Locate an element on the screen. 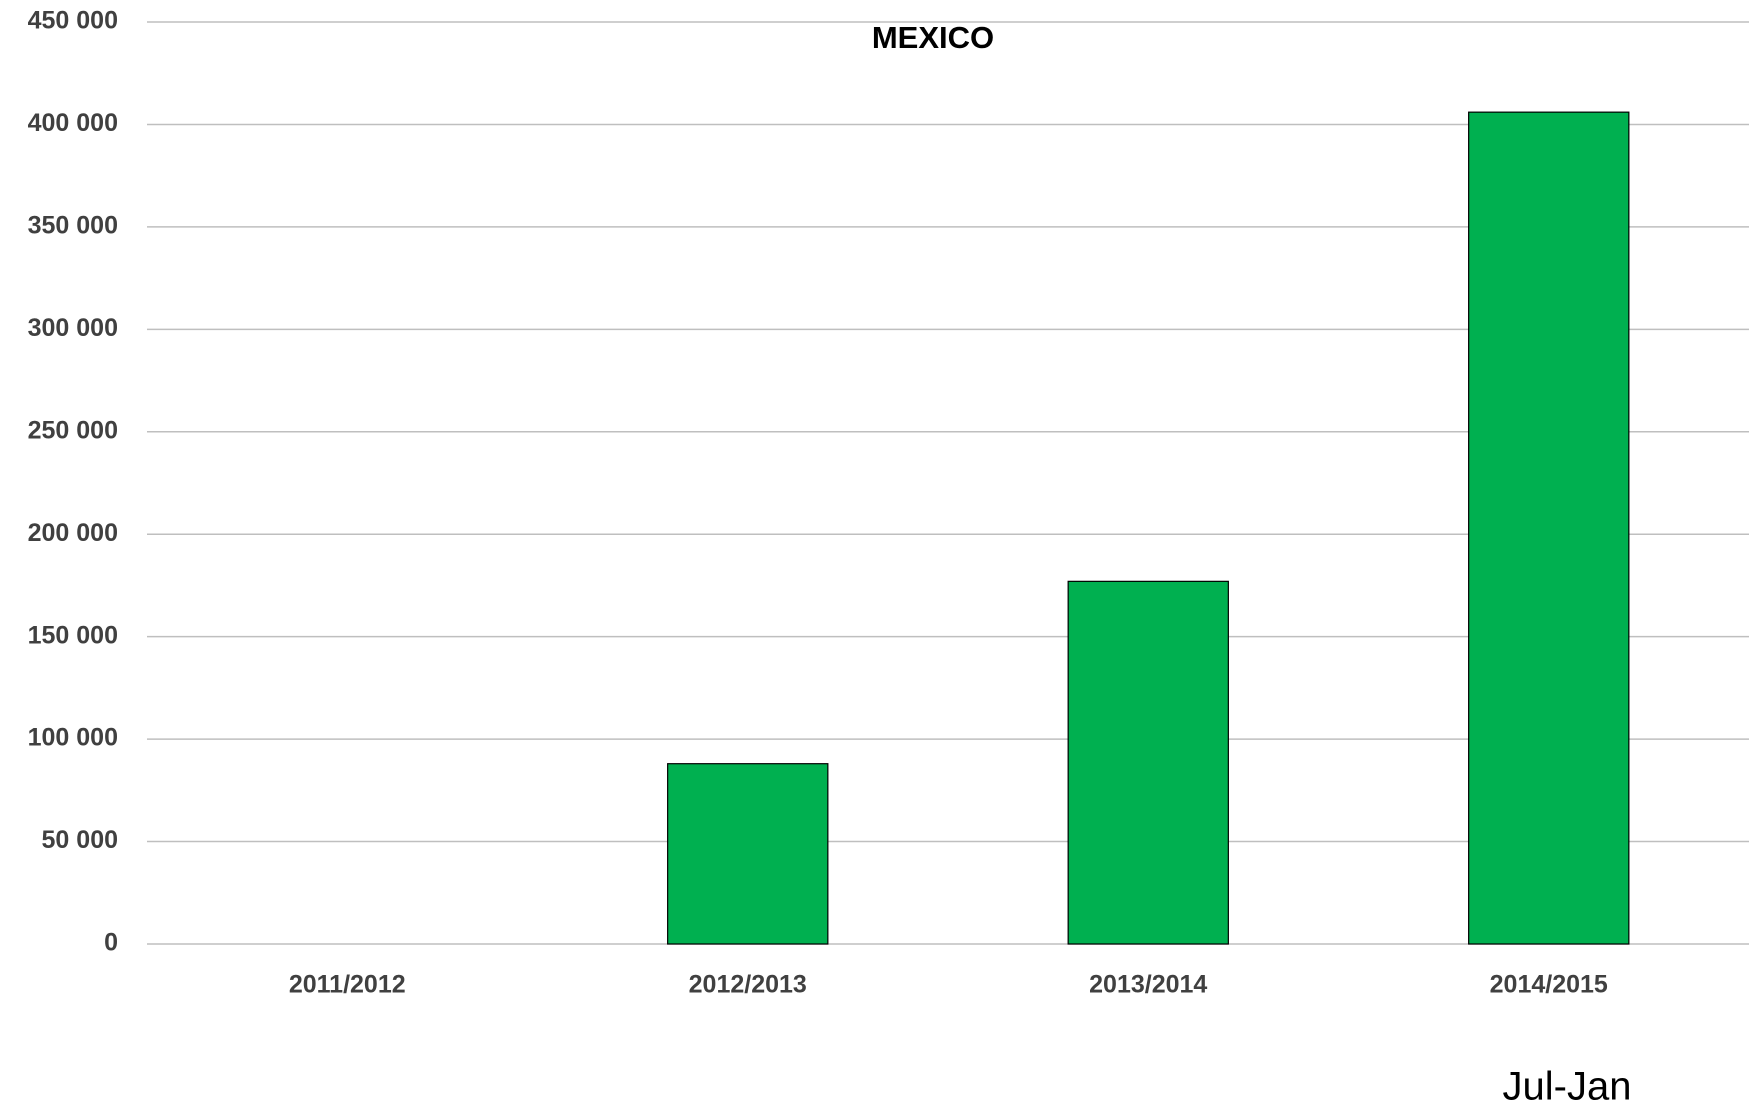  y-tick-label: 400 000 is located at coordinates (73, 123).